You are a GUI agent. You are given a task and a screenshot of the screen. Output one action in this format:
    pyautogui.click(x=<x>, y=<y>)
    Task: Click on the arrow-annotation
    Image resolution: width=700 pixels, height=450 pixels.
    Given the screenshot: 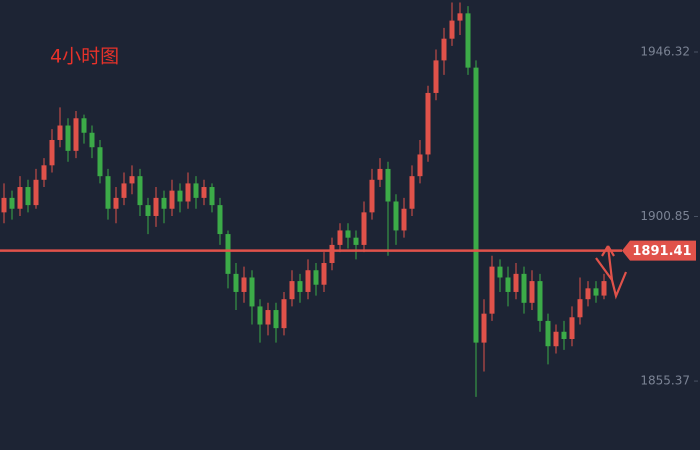 What is the action you would take?
    pyautogui.click(x=611, y=272)
    